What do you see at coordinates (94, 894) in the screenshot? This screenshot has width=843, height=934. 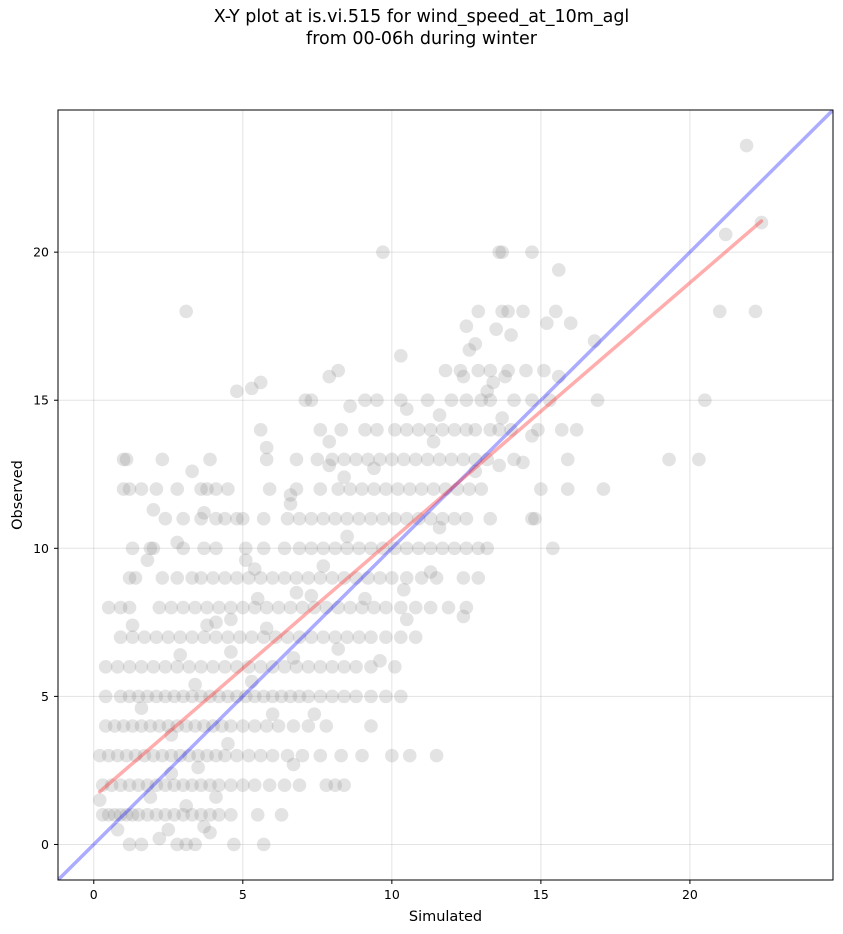 I see `x-tick-label-0: 0` at bounding box center [94, 894].